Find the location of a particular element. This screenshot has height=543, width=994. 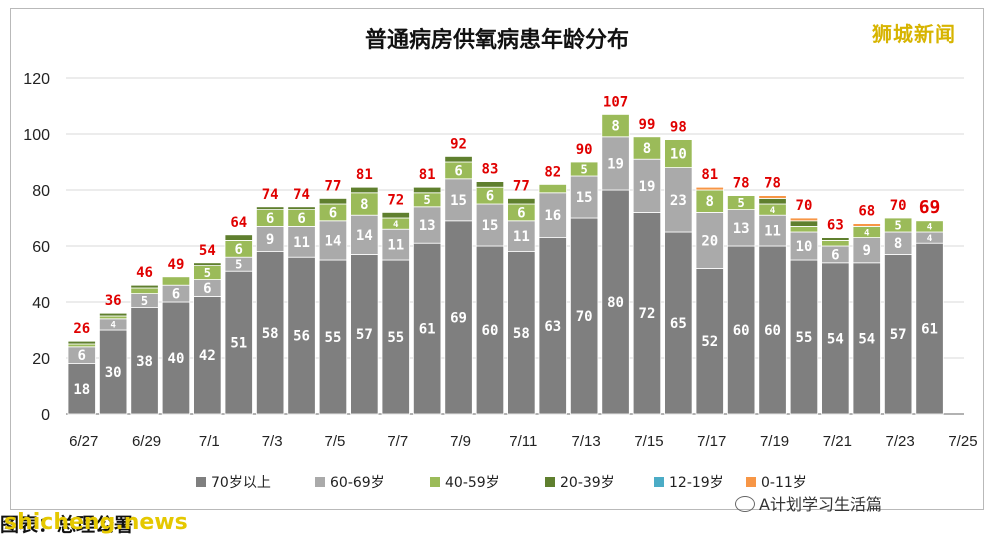

total-label: 83 is located at coordinates (490, 170).